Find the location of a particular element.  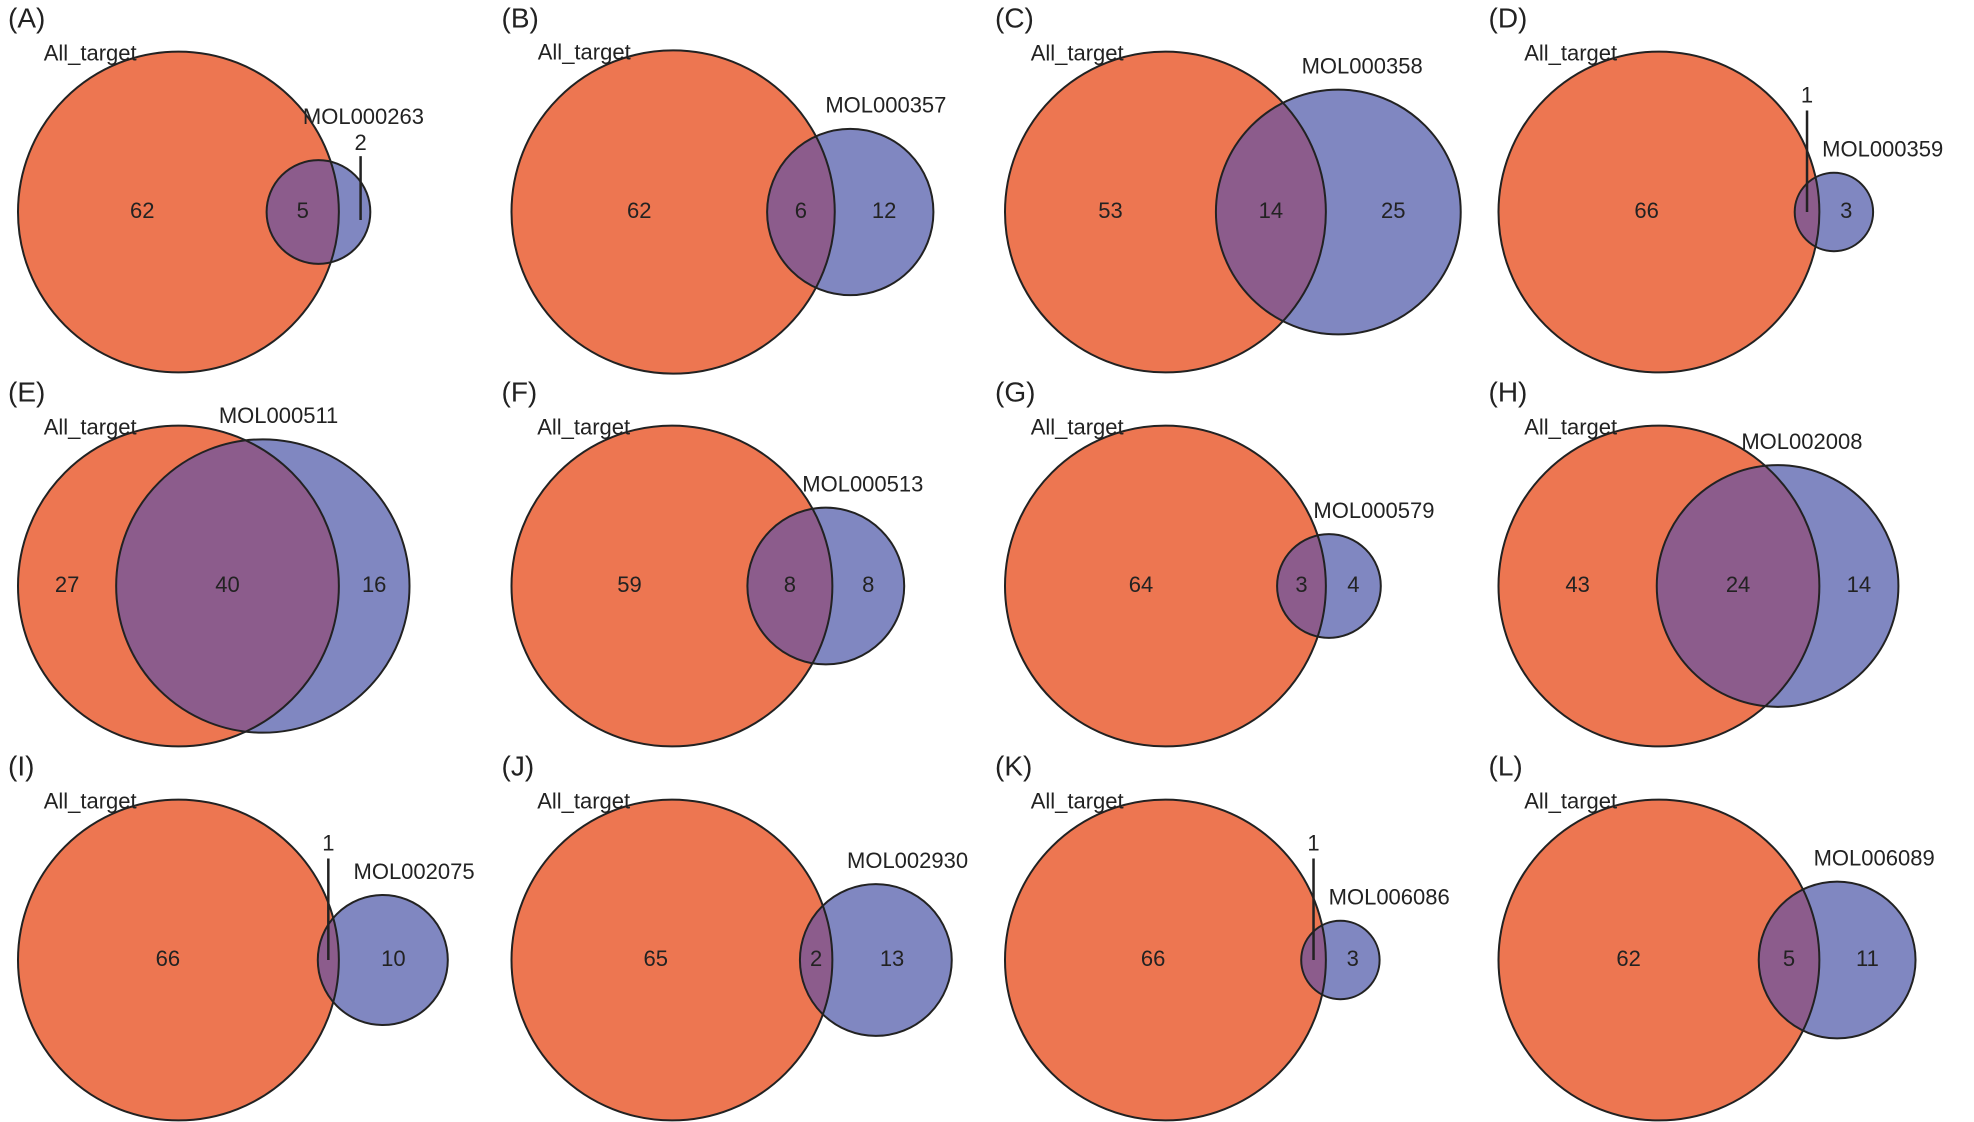

count-label: 12 is located at coordinates (884, 210).